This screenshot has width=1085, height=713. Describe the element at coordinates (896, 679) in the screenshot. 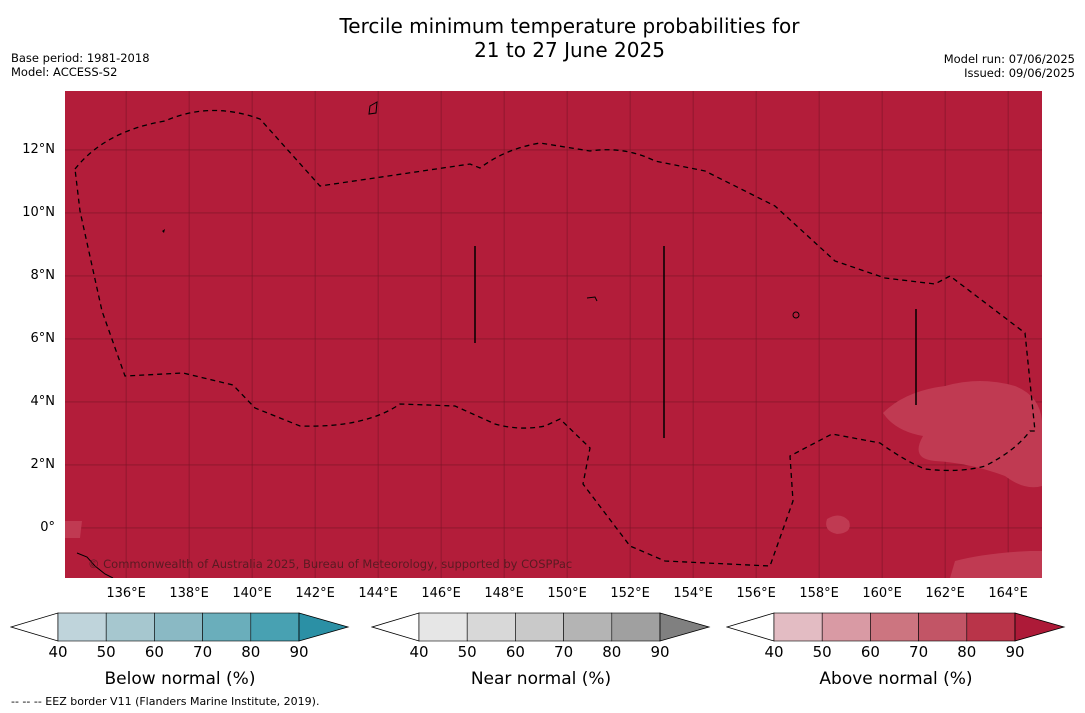

I see `colorbar-above-title: Above normal (%)` at that location.